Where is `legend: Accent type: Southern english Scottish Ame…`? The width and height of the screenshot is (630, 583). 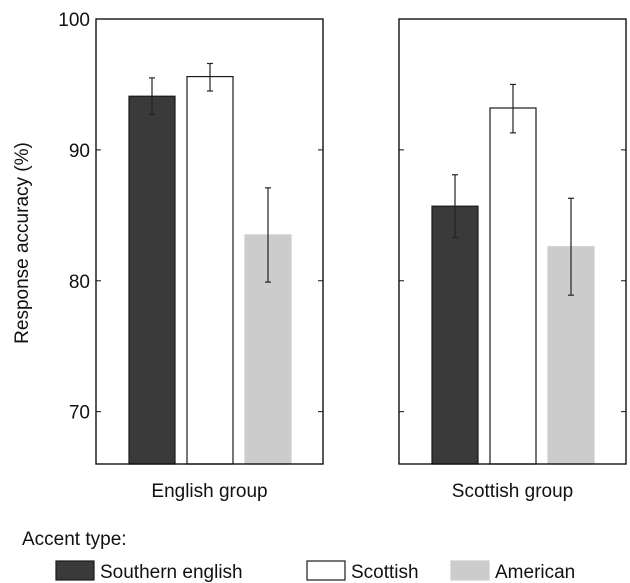
legend: Accent type: Southern english Scottish Ame… is located at coordinates (298, 556).